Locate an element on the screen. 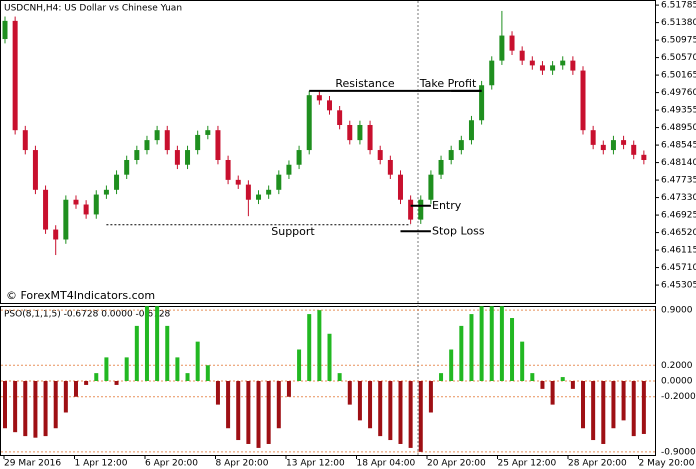 The width and height of the screenshot is (696, 469). y-tick-label: 6.45710 is located at coordinates (678, 268).